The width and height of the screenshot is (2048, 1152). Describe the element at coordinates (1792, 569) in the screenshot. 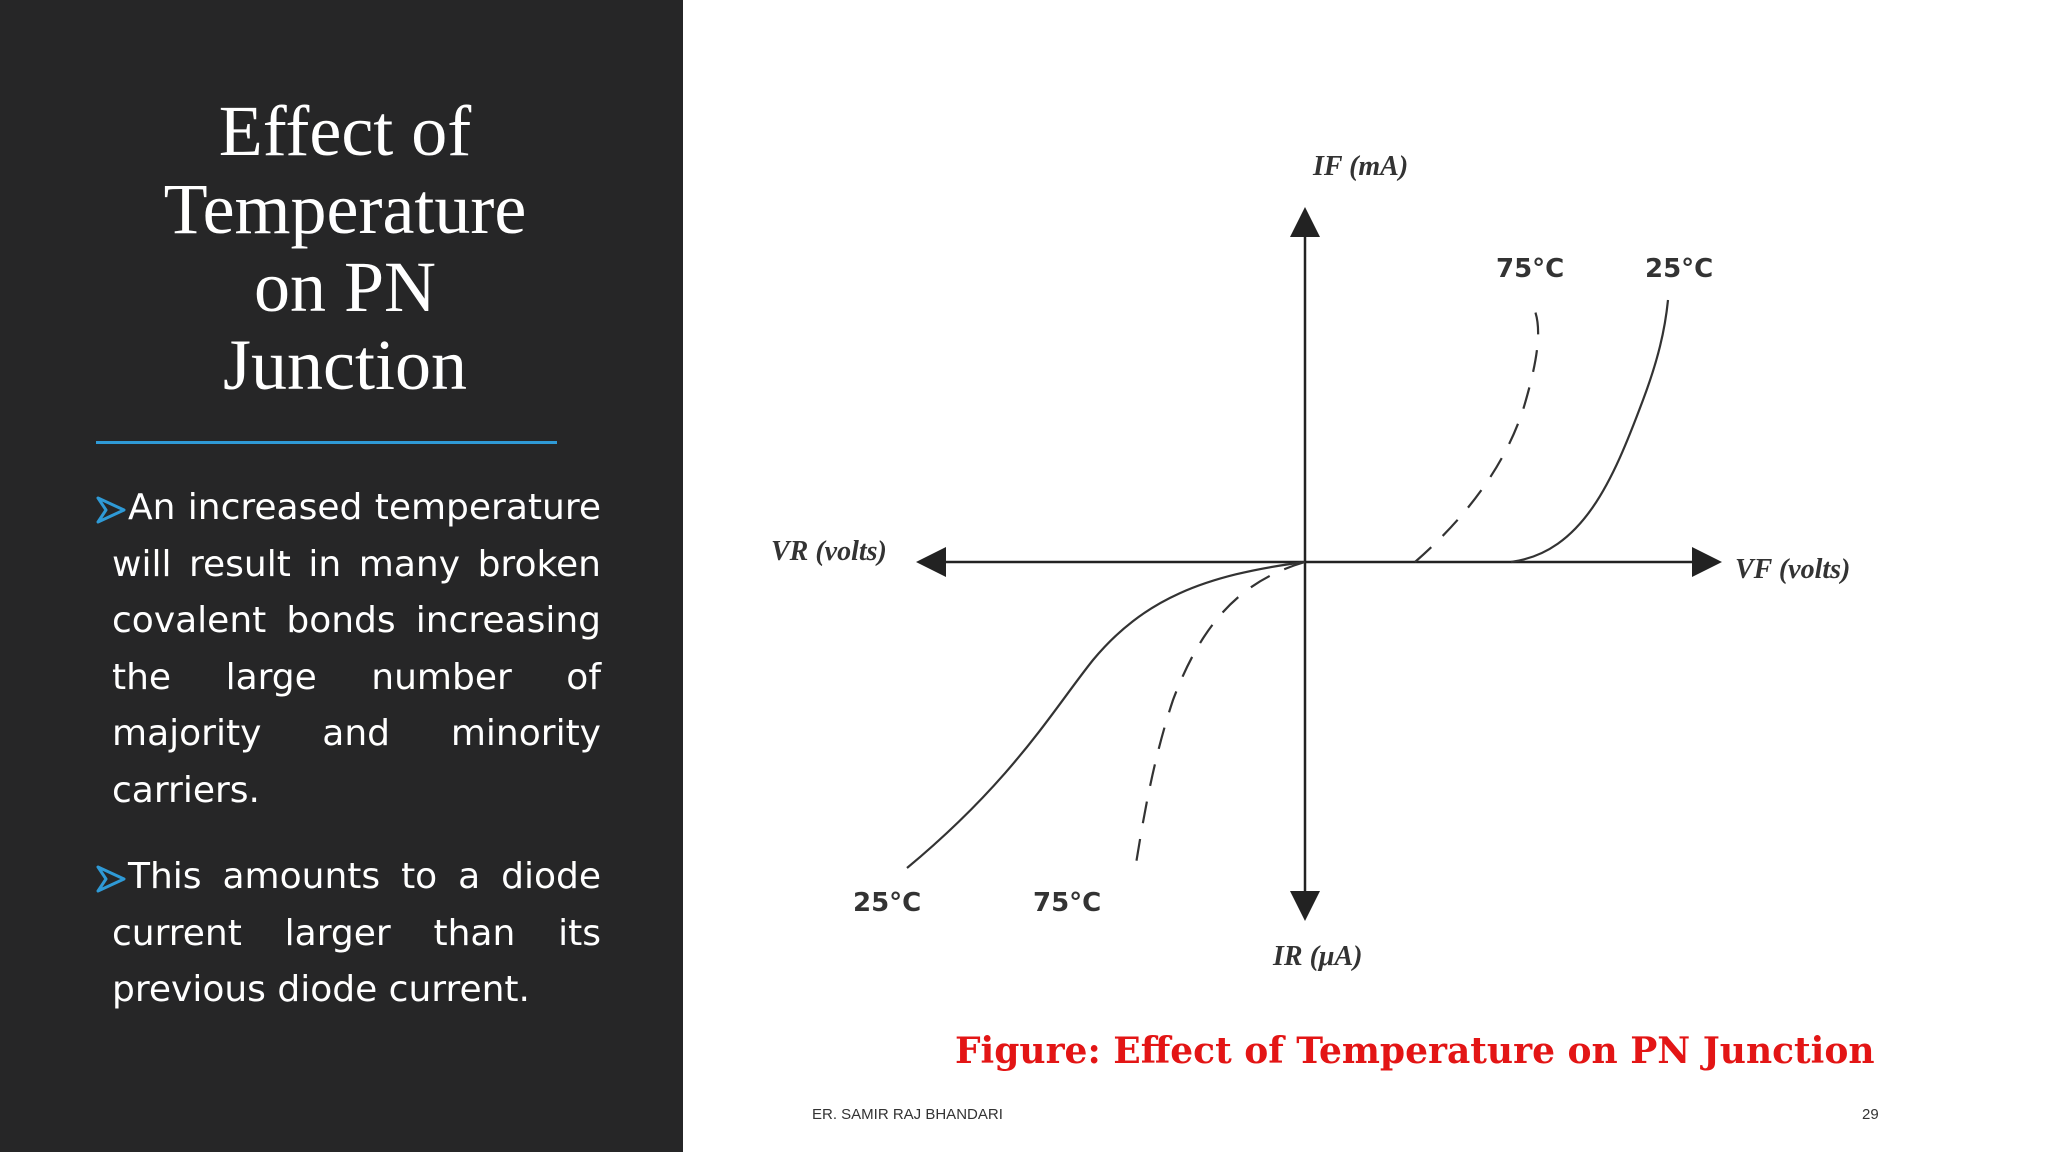

I see `vf-axis-label: VF (volts)` at that location.